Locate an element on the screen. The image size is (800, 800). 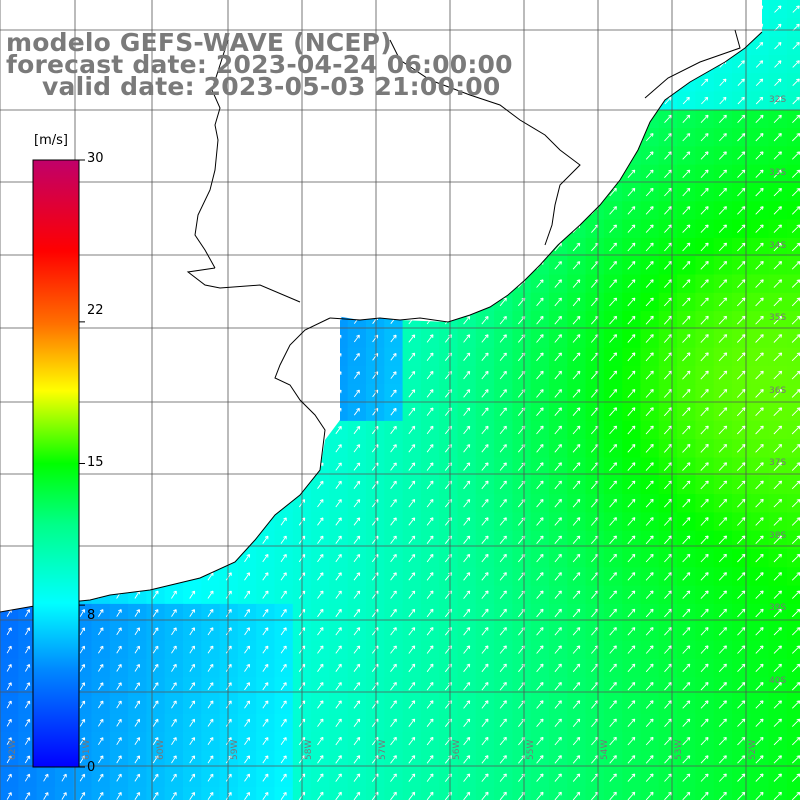
longitude-label: 57W is located at coordinates (383, 750).